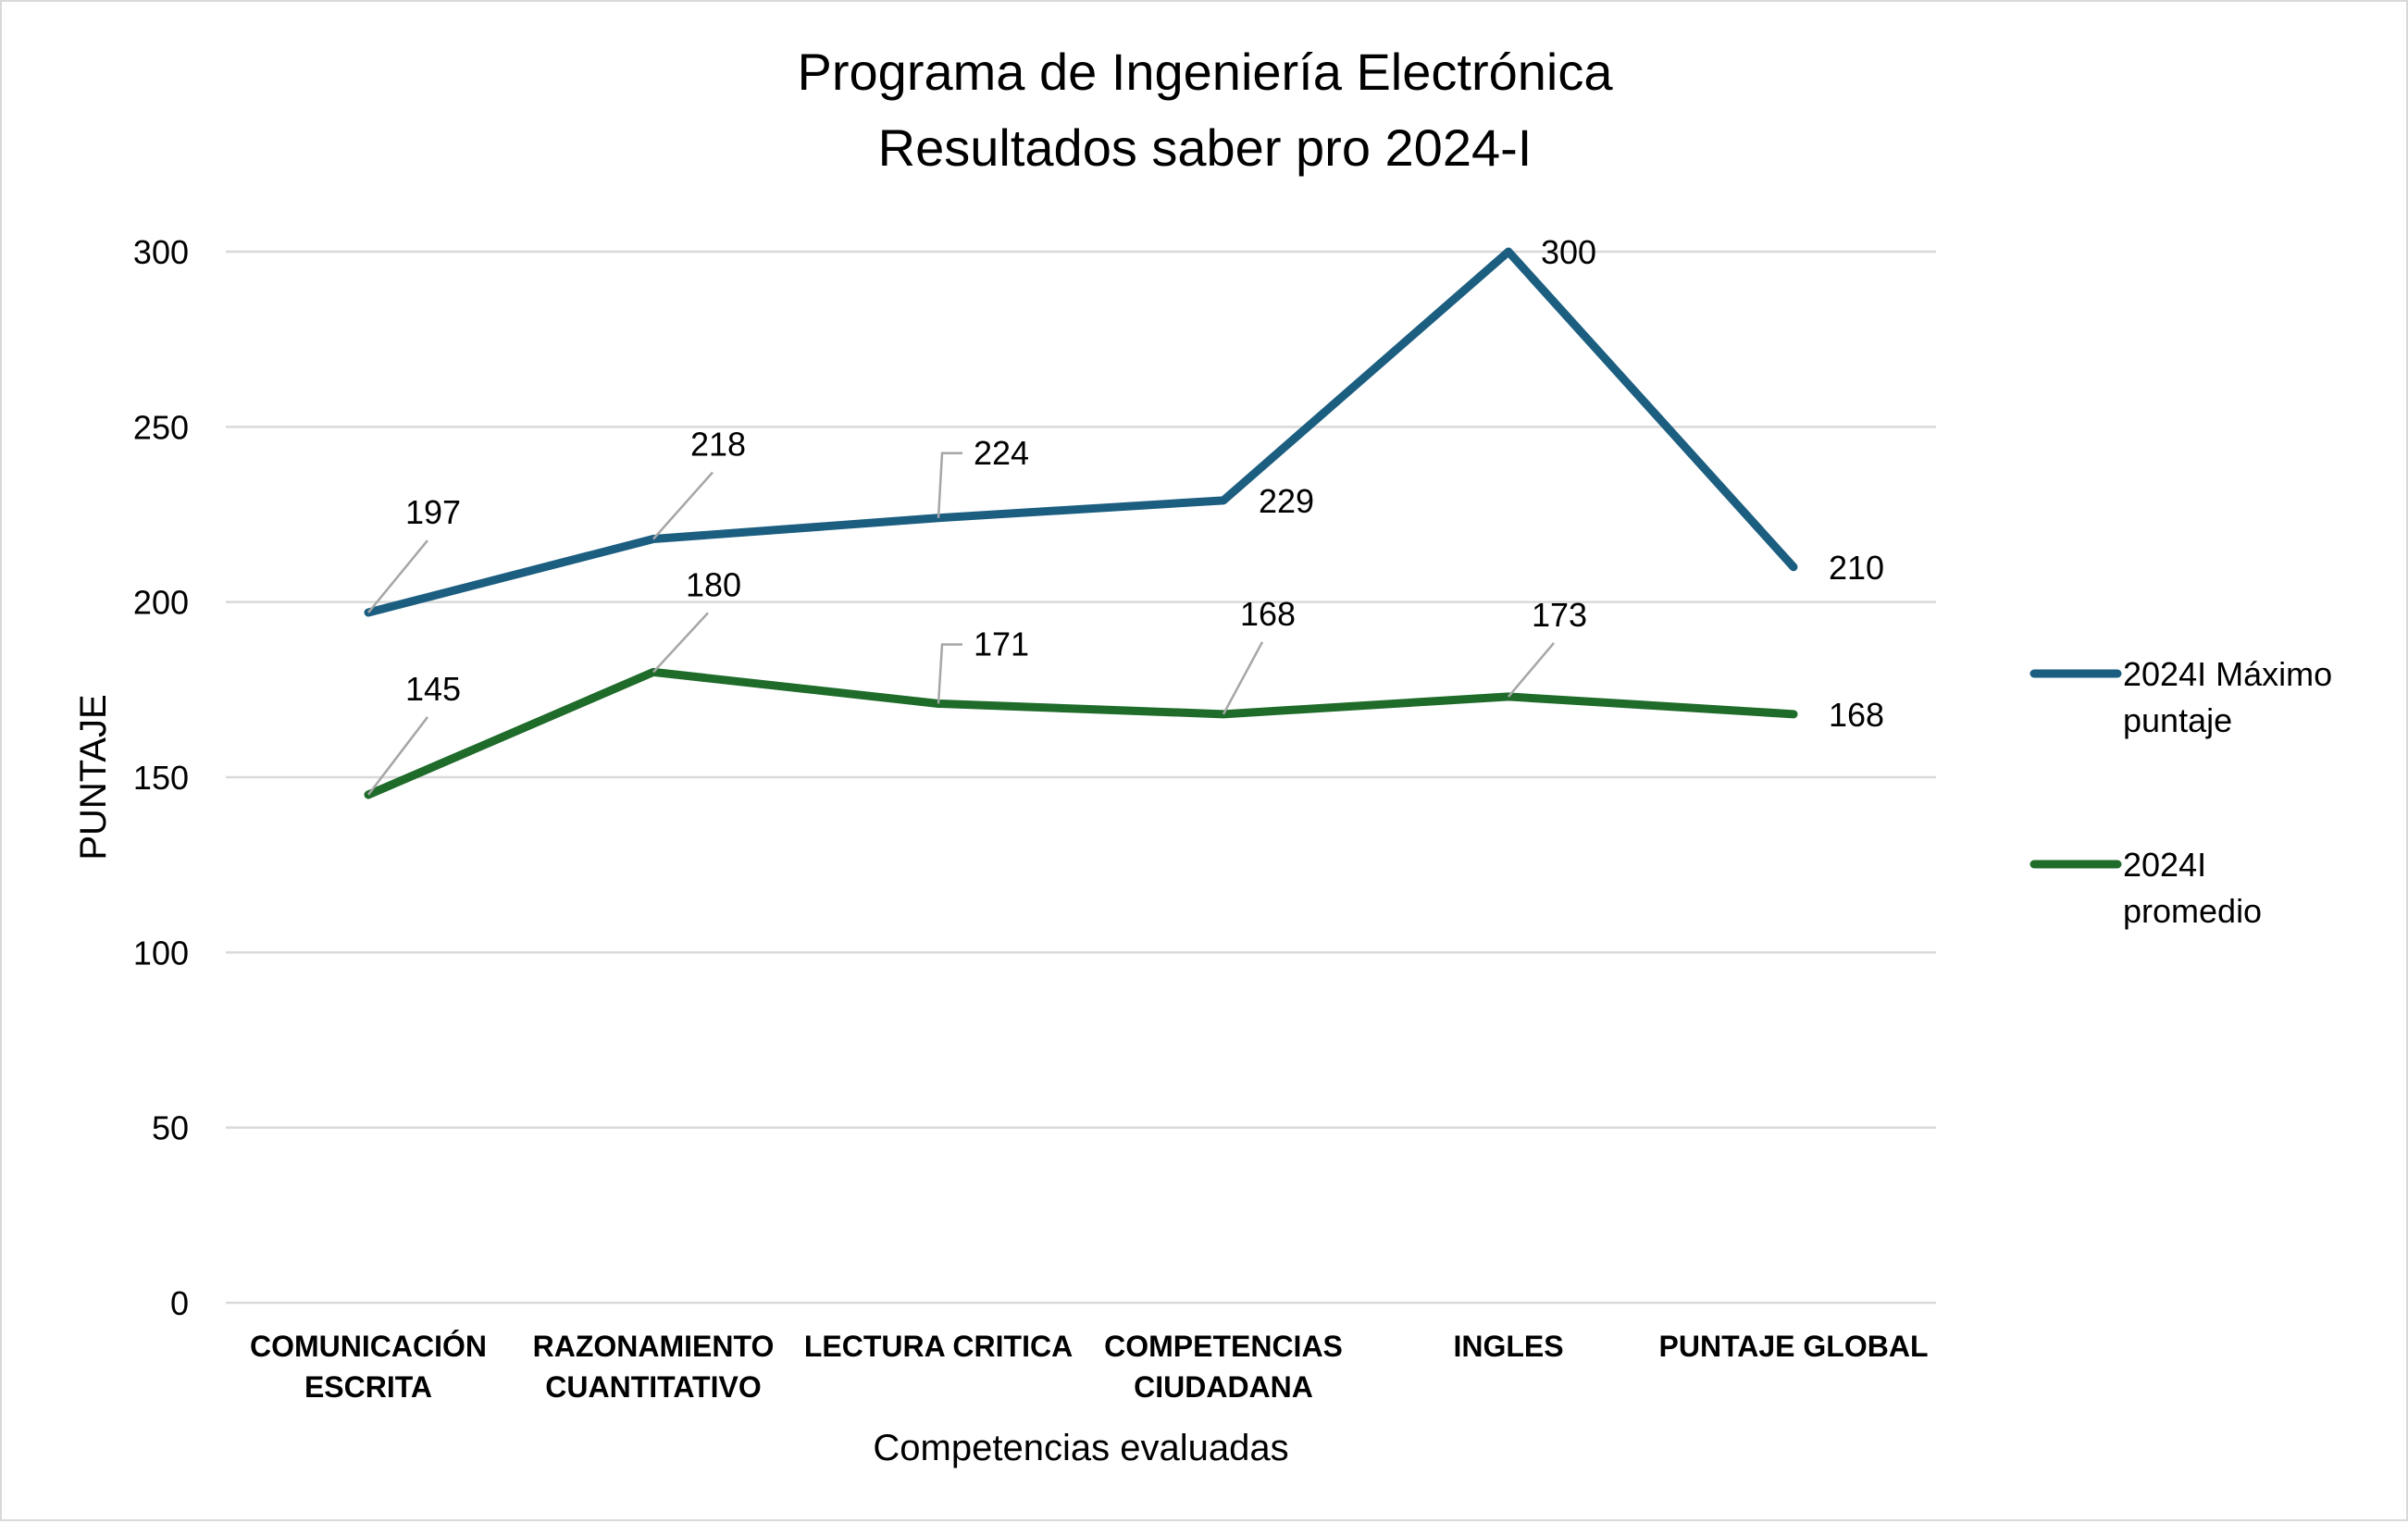 The width and height of the screenshot is (2408, 1523). Describe the element at coordinates (161, 252) in the screenshot. I see `y-tick-label-300: 300` at that location.